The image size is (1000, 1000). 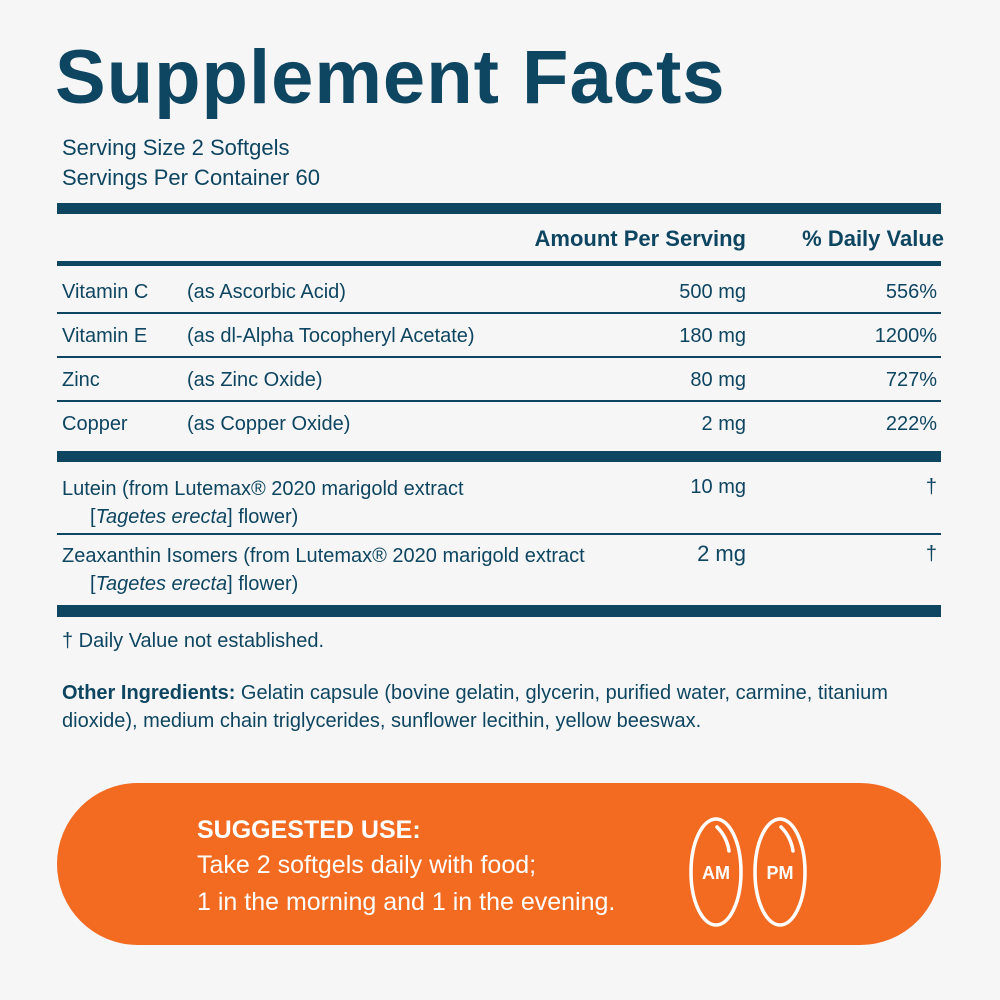 What do you see at coordinates (81, 380) in the screenshot?
I see `nutrient-name: Zinc` at bounding box center [81, 380].